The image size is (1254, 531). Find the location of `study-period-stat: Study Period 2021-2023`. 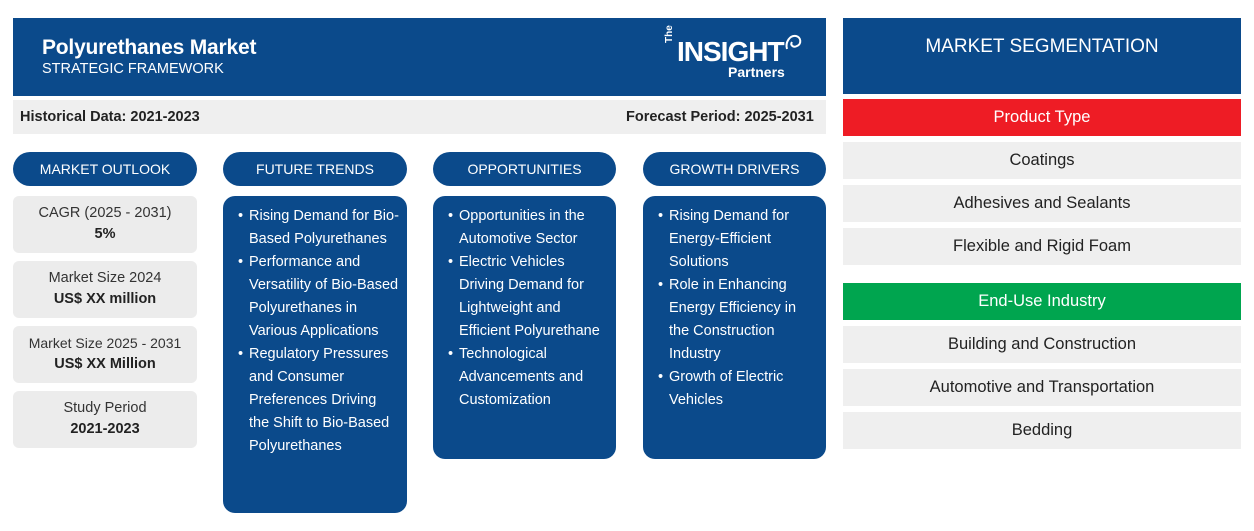

study-period-stat: Study Period 2021-2023 is located at coordinates (105, 419).